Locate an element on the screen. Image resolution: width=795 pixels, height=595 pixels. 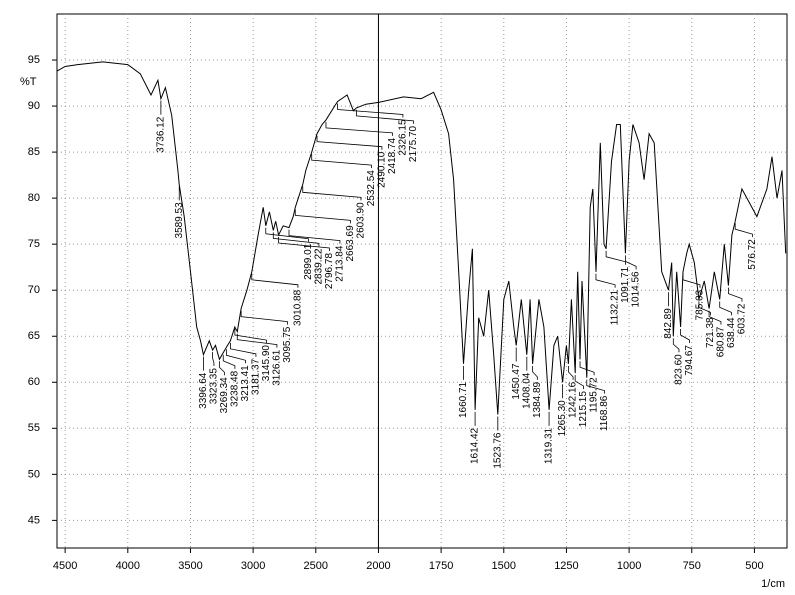
y-tick-label: 70 is located at coordinates (34, 290).